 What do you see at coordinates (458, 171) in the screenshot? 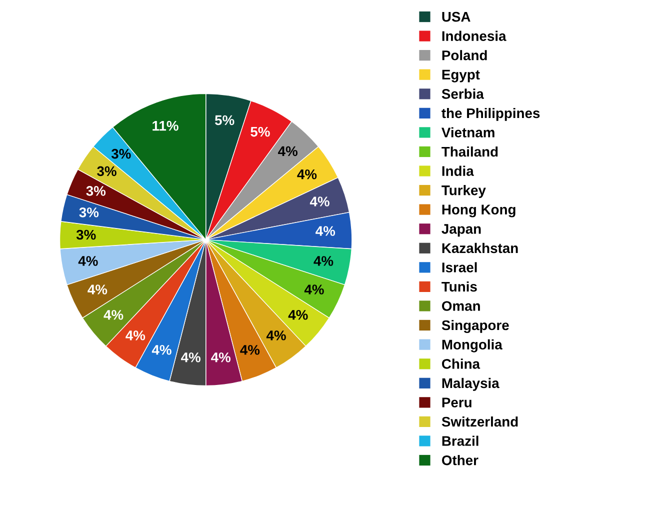
I see `legend-label: India` at bounding box center [458, 171].